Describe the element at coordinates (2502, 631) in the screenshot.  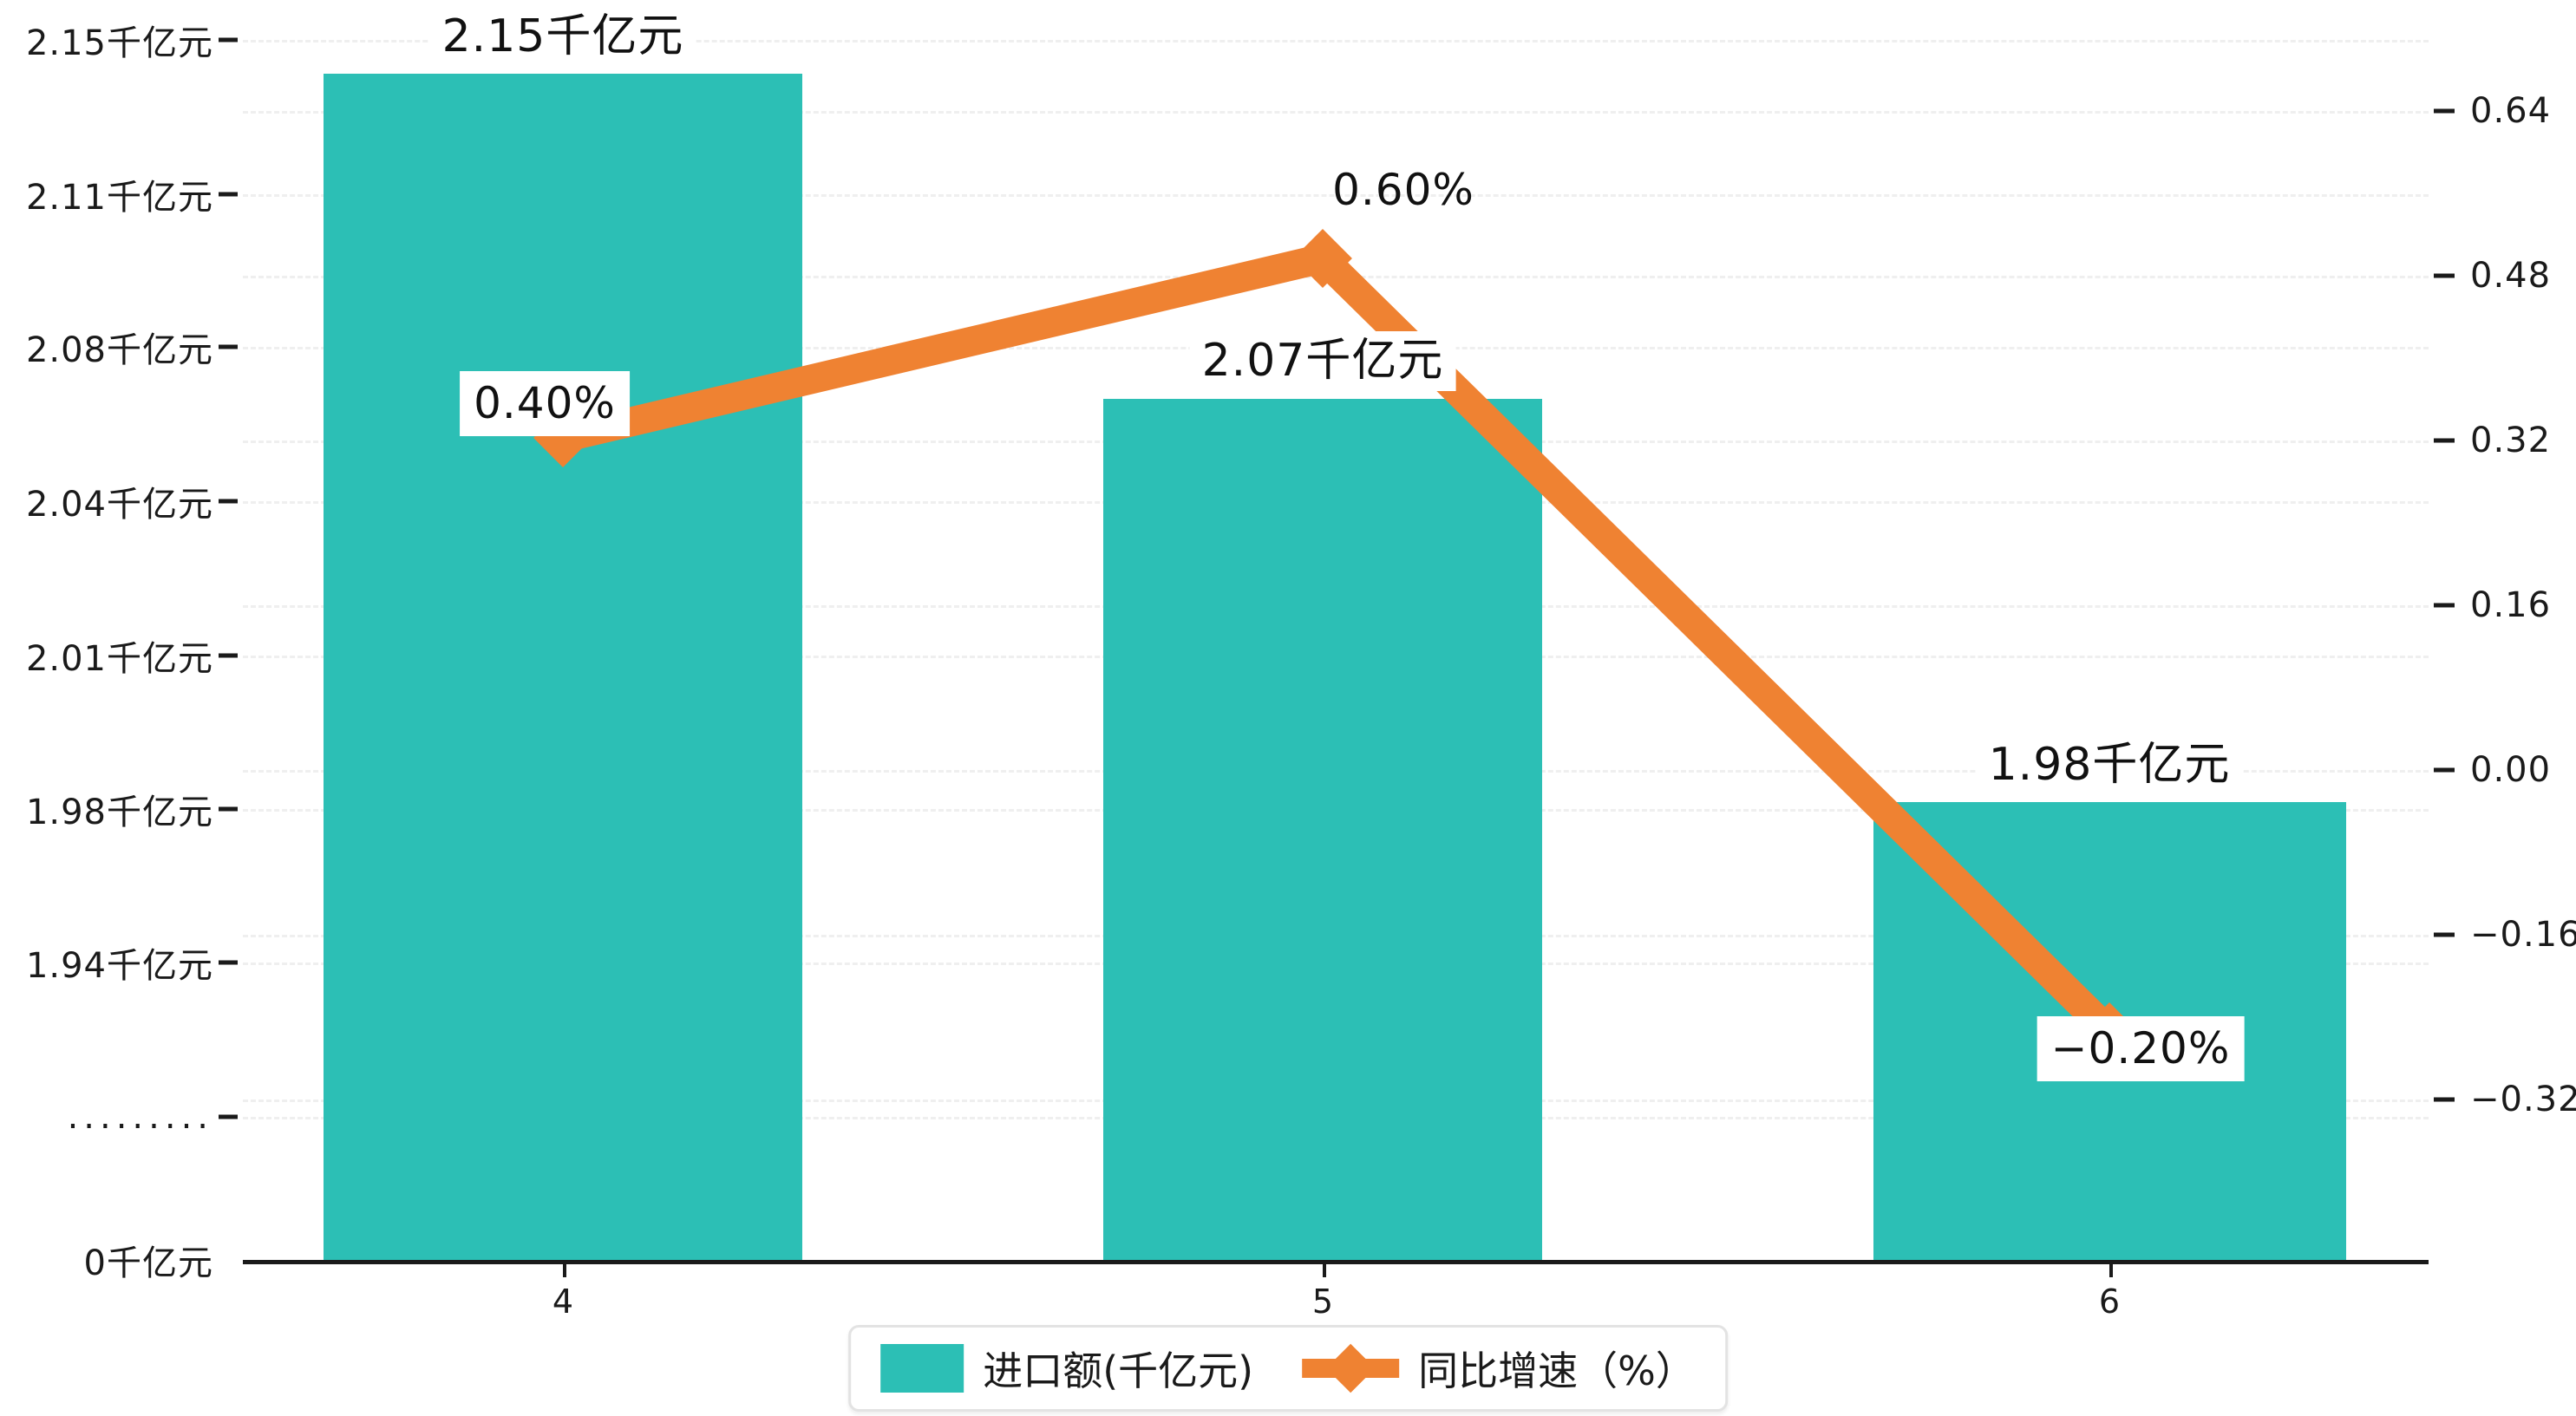
I see `right-y-axis: 0.64 0.48 0.32 0.16 0.00 −0.16 −0.32` at that location.